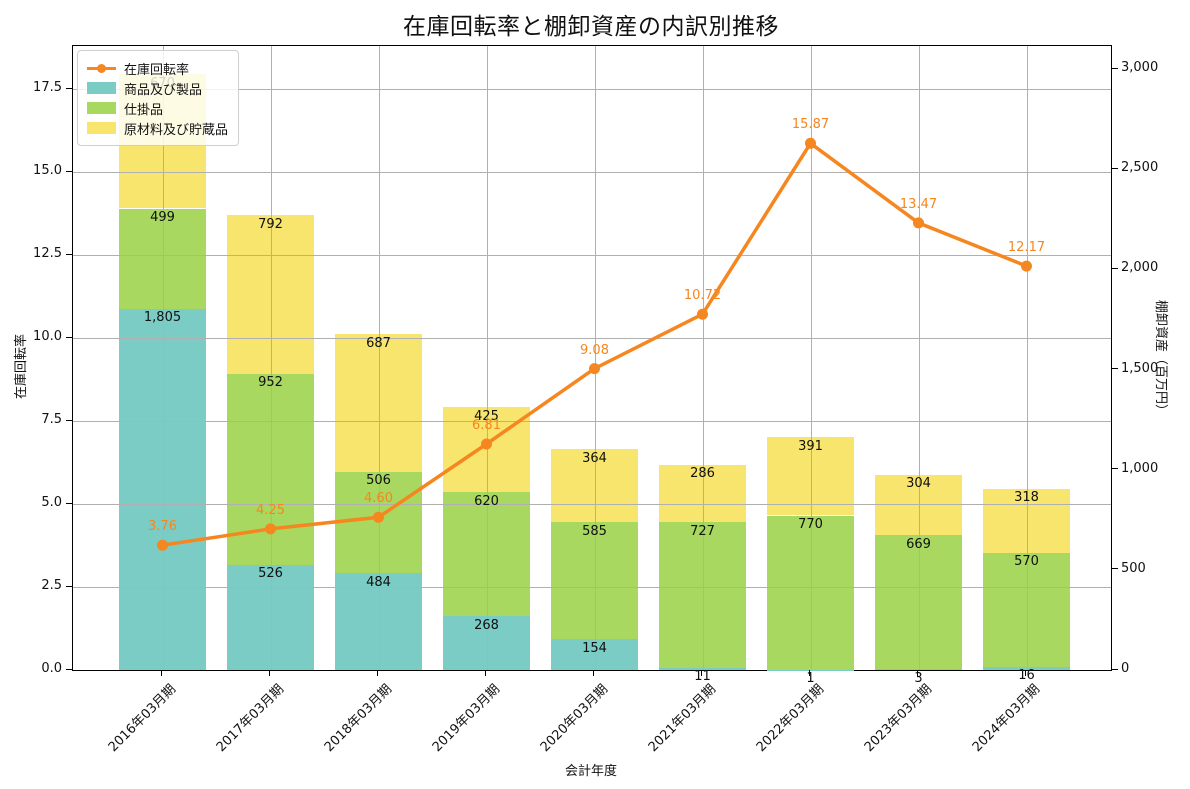 This screenshot has width=1190, height=789. Describe the element at coordinates (157, 68) in the screenshot. I see `legend-item-line: 在庫回転率` at that location.